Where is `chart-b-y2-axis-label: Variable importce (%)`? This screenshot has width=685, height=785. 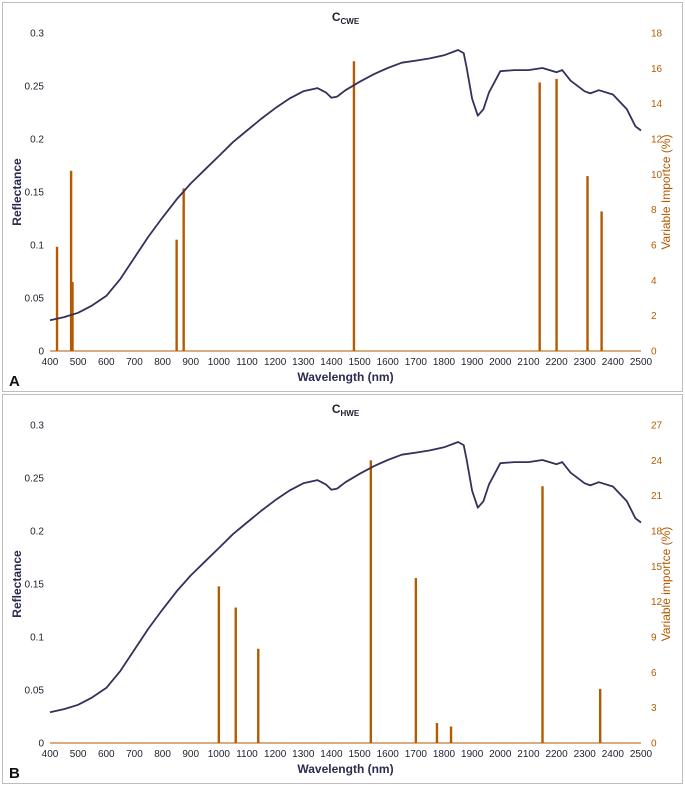 chart-b-y2-axis-label: Variable importce (%) is located at coordinates (666, 584).